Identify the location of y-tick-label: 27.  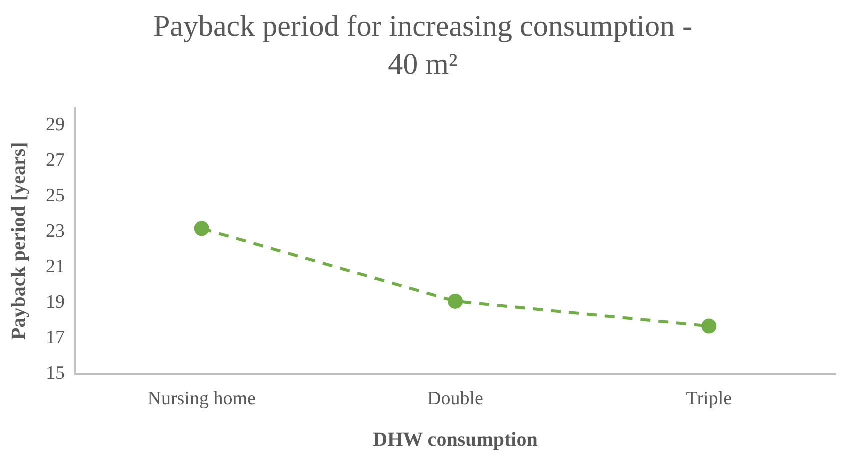
(55, 161).